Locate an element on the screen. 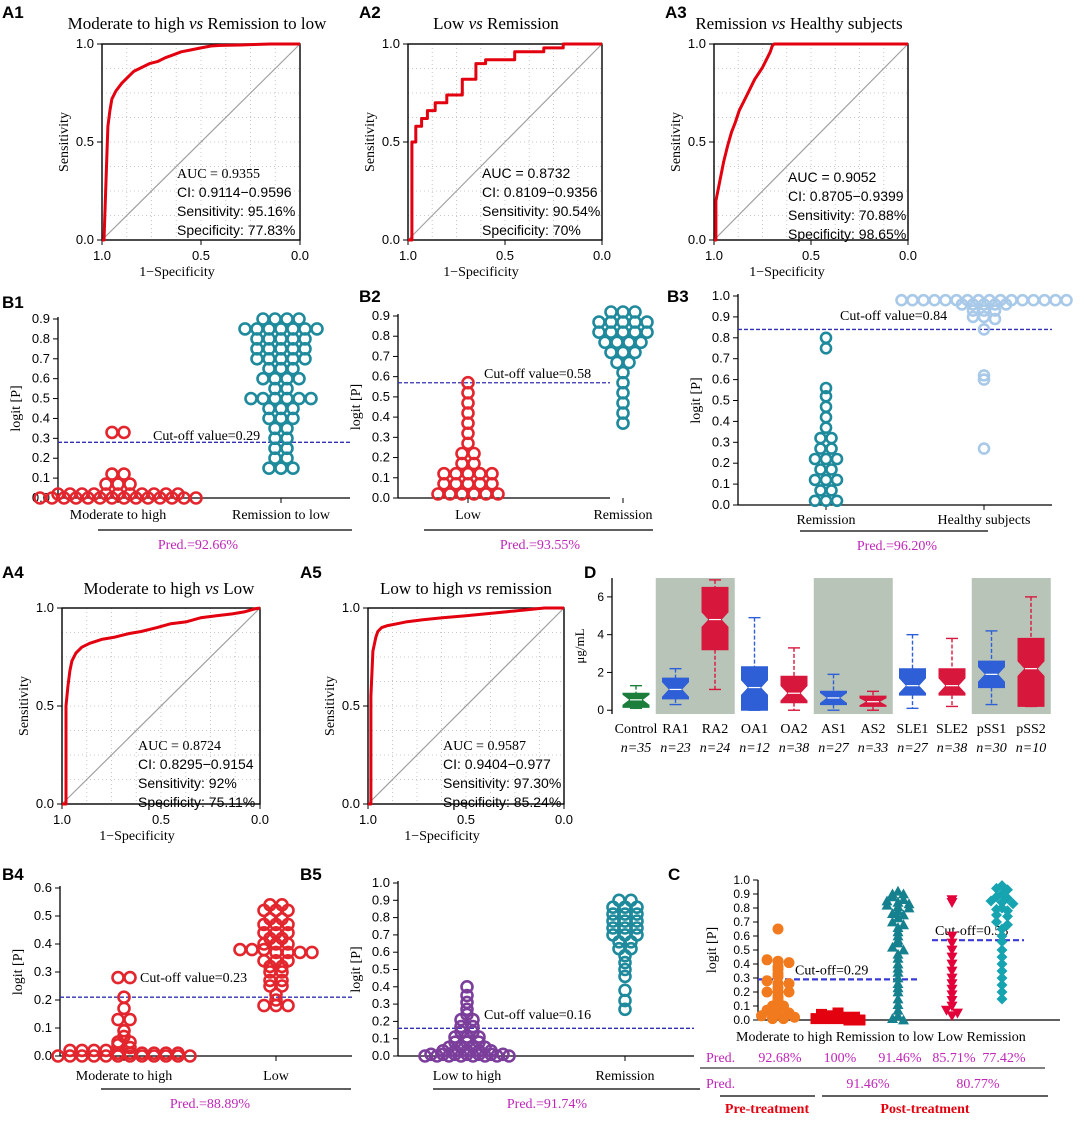 The image size is (1084, 1124). category-label: Remission is located at coordinates (622, 515).